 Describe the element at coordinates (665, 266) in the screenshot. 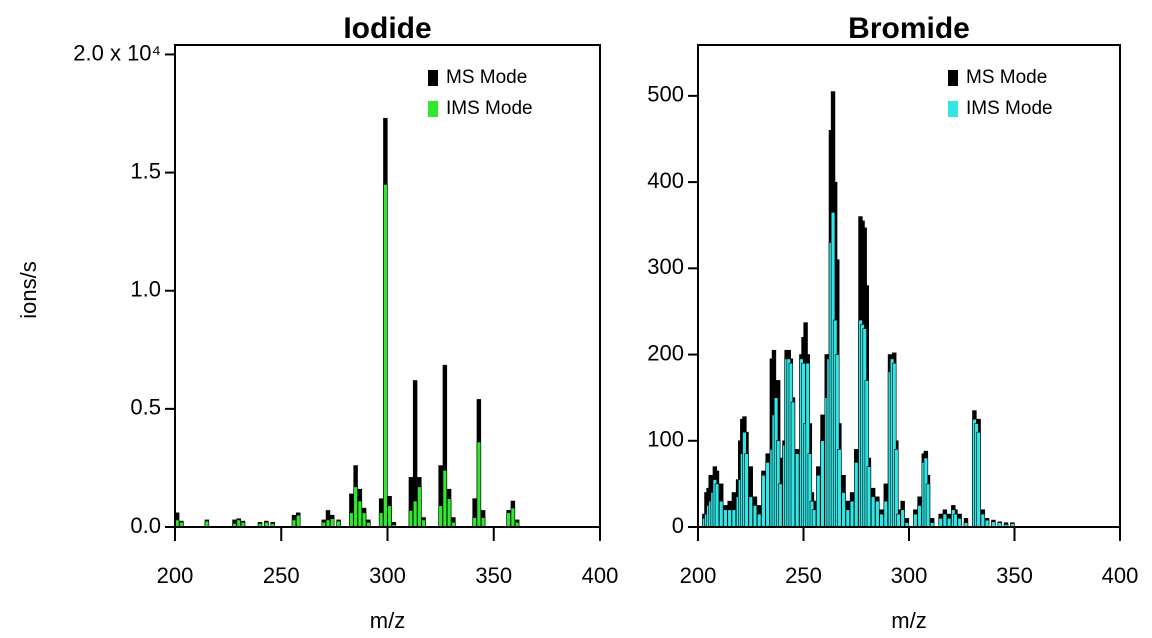

I see `y-tick-label: 300` at that location.